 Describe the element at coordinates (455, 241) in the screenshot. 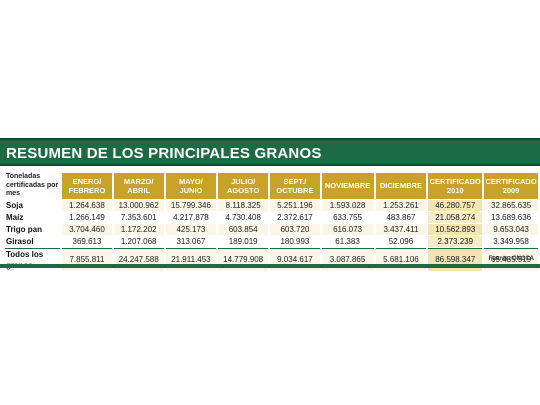

I see `table-cell: 2.373.239` at that location.